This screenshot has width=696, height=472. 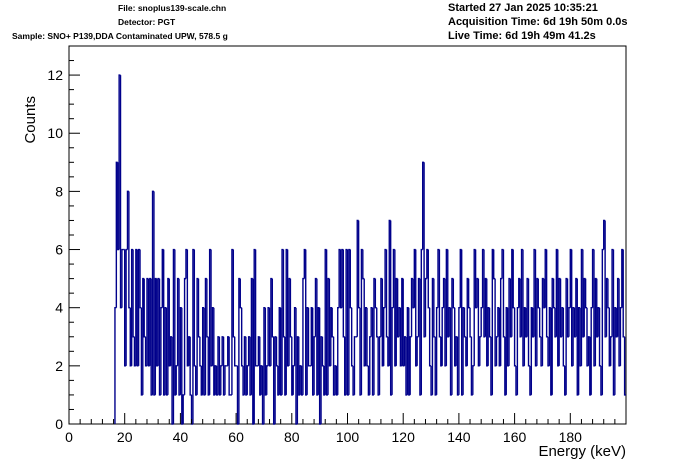 What do you see at coordinates (147, 22) in the screenshot?
I see `detector-label: Detector: PGT` at bounding box center [147, 22].